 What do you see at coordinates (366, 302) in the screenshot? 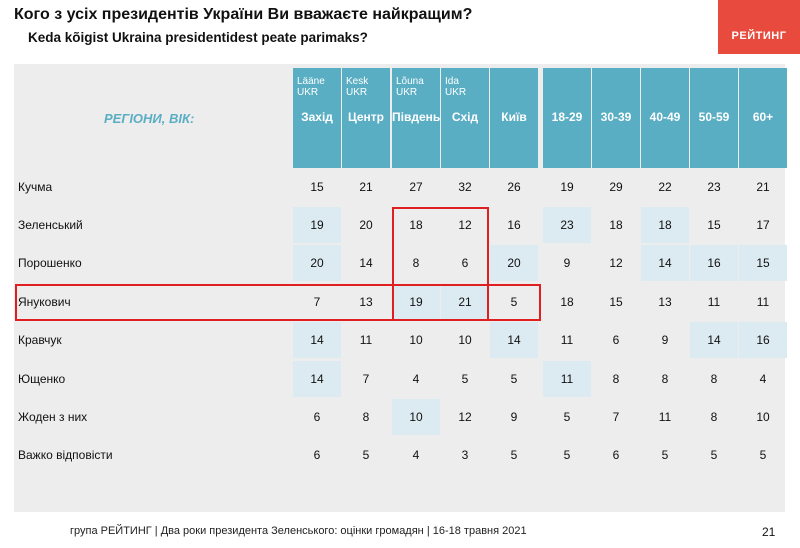
I see `table-cell: 13` at bounding box center [366, 302].